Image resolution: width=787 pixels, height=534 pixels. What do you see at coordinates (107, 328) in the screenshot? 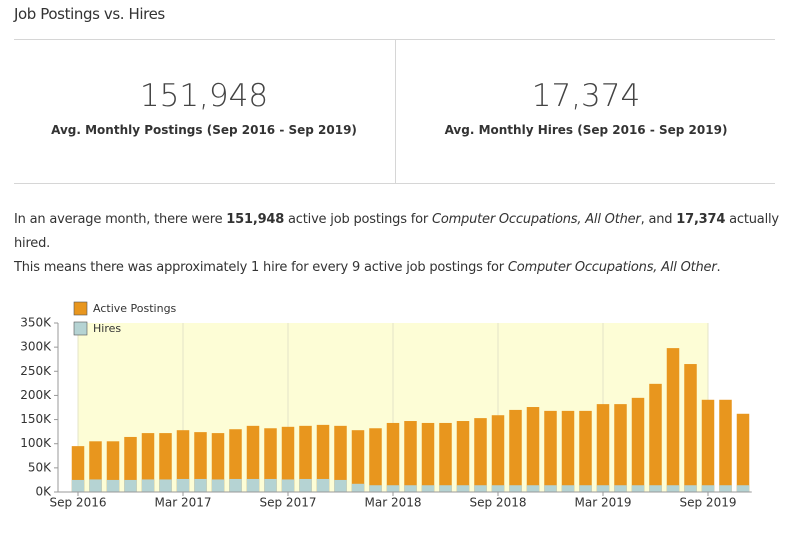
I see `legend-label: Hires` at bounding box center [107, 328].